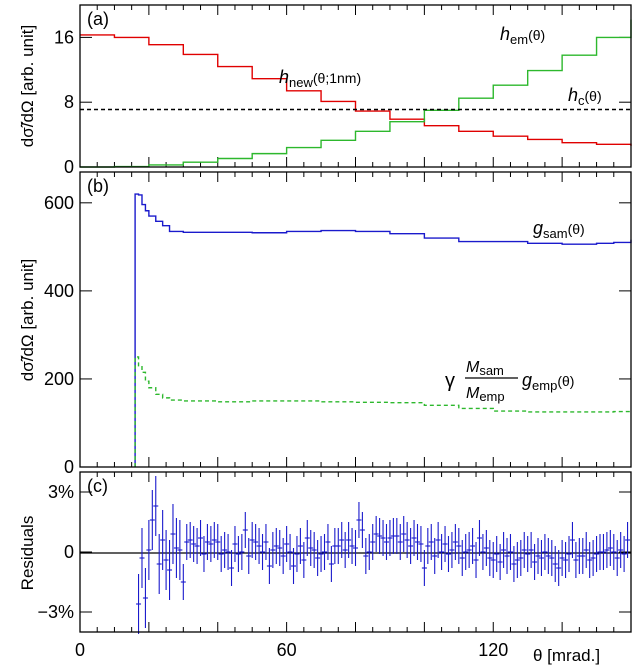  Describe the element at coordinates (450, 381) in the screenshot. I see `gamma-symbol: γ` at that location.